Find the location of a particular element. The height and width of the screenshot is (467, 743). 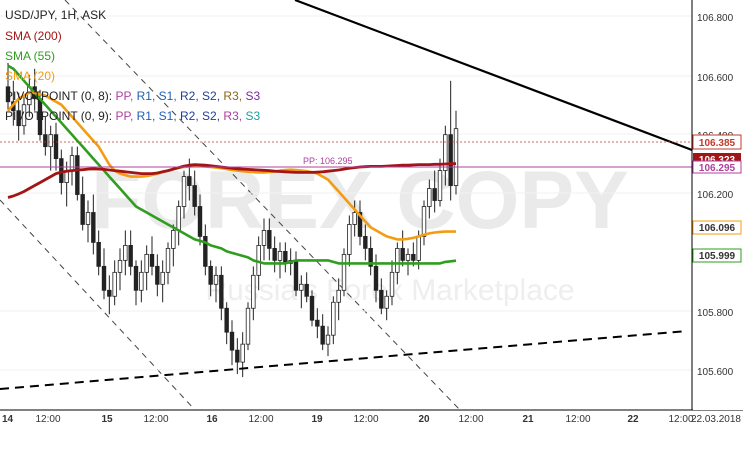

sma55-tag: 105.999 is located at coordinates (717, 255).